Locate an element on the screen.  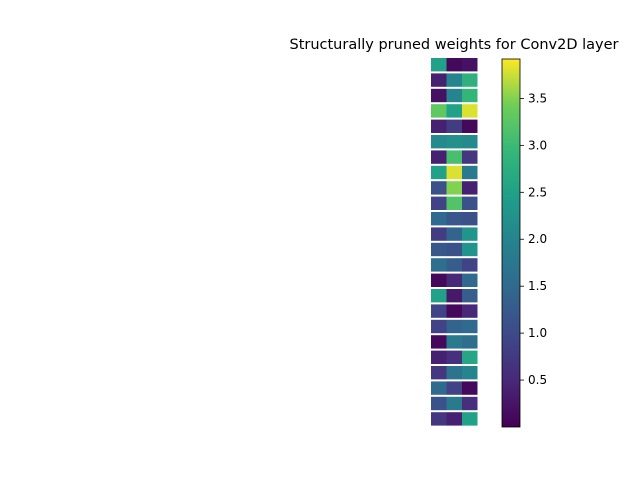
colorbar-tick-label: 1.5 is located at coordinates (537, 286).